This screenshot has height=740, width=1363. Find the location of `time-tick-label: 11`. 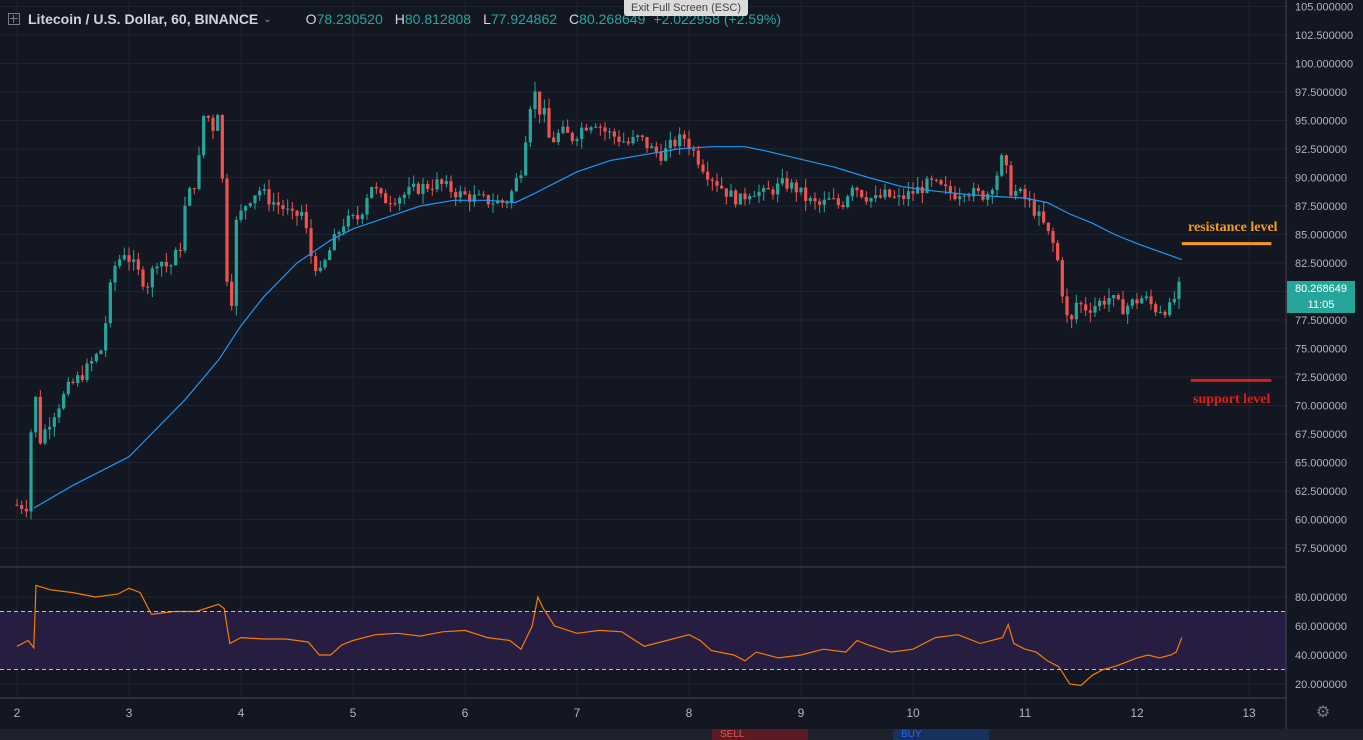

time-tick-label: 11 is located at coordinates (1025, 713).